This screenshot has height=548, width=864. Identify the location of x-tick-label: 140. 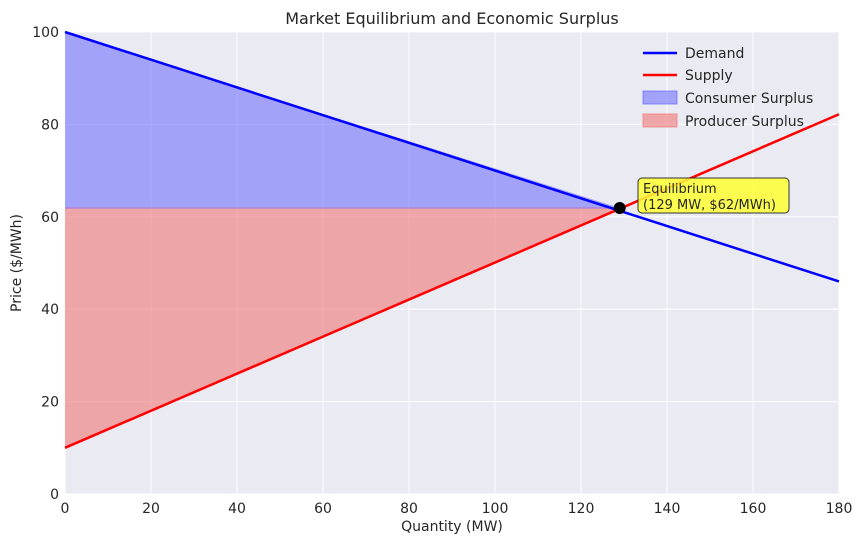
(667, 509).